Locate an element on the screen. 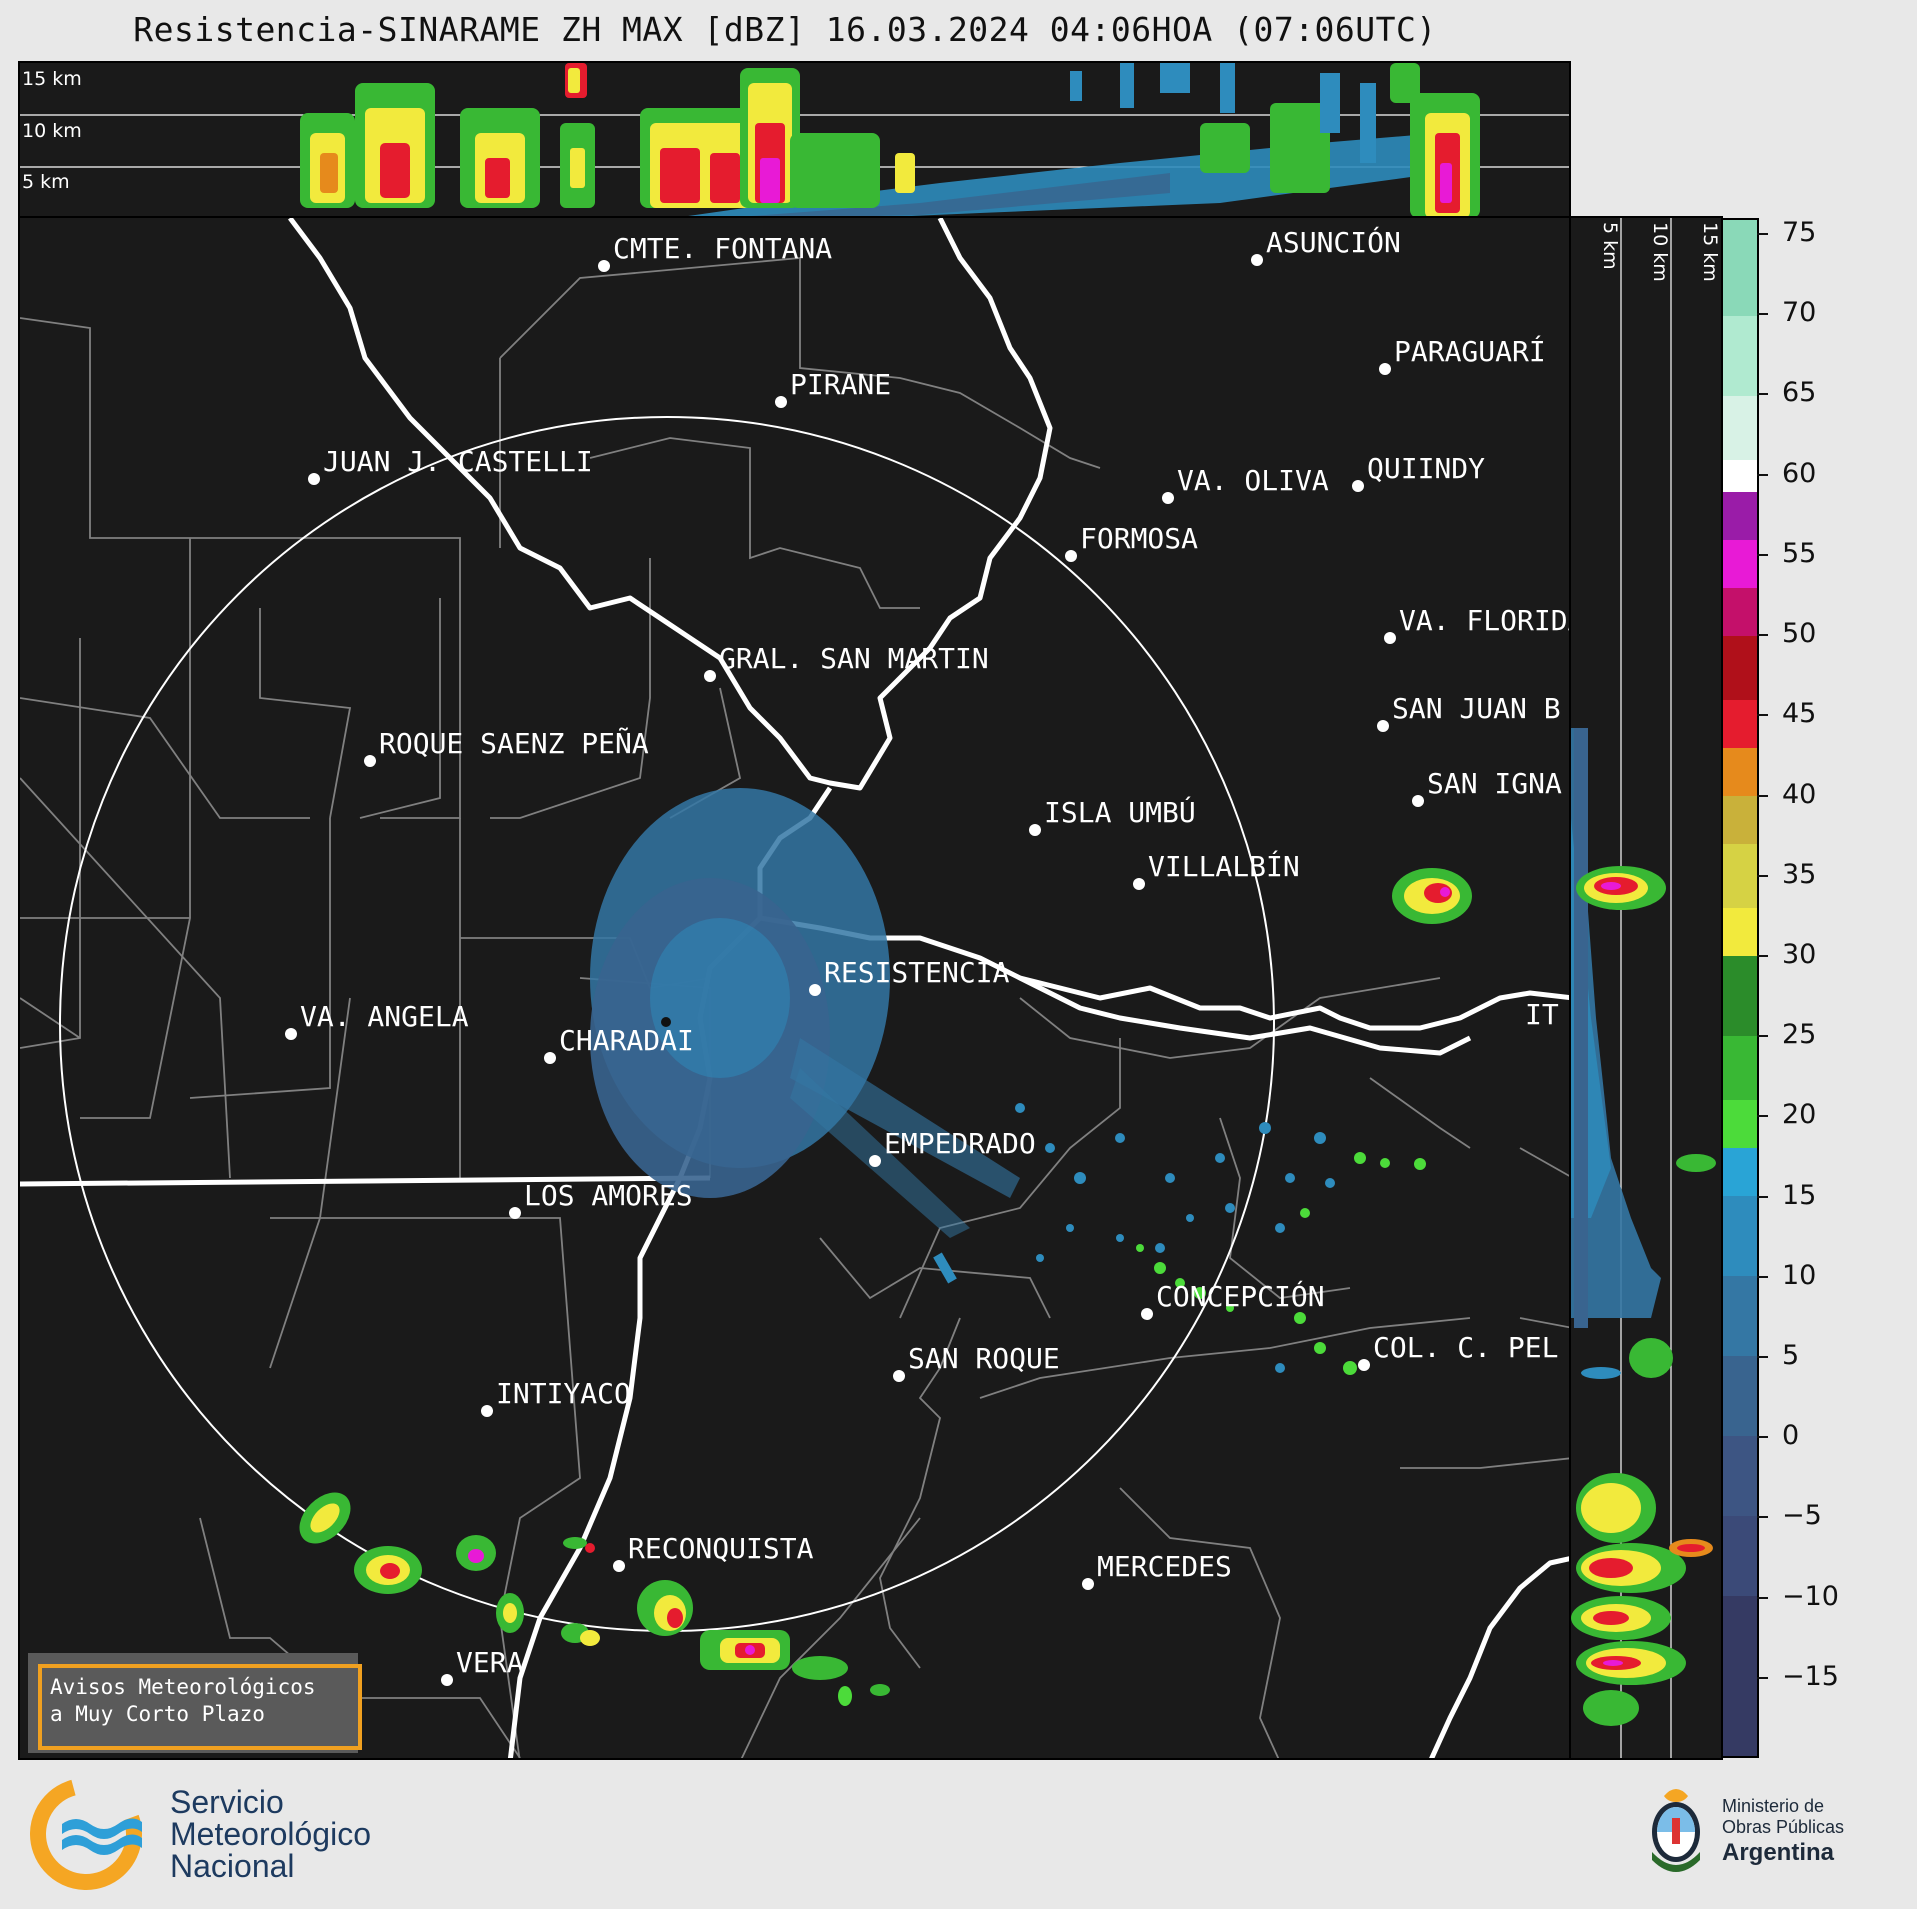 The width and height of the screenshot is (1917, 1909). city-dot-paraguari is located at coordinates (1385, 369).